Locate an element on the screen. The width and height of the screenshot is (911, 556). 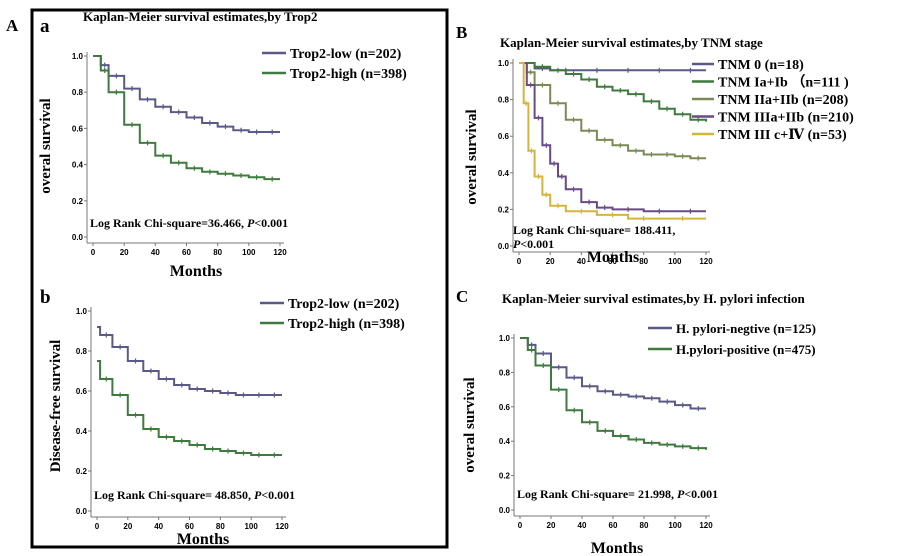
label-a: a is located at coordinates (45, 26).